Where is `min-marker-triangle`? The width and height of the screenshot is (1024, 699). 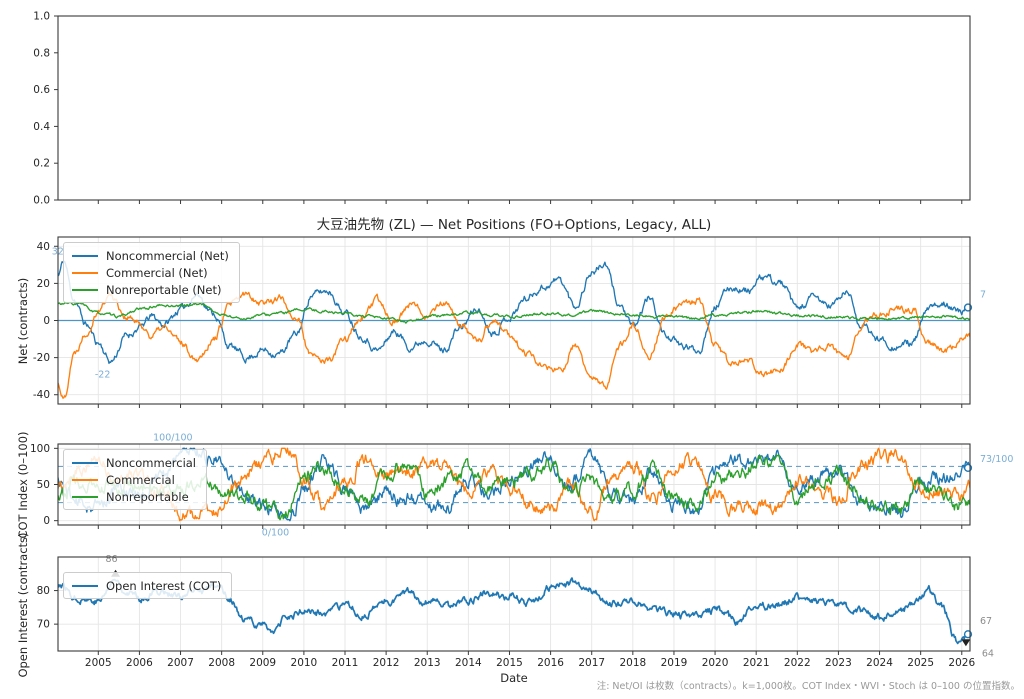 min-marker-triangle is located at coordinates (966, 643).